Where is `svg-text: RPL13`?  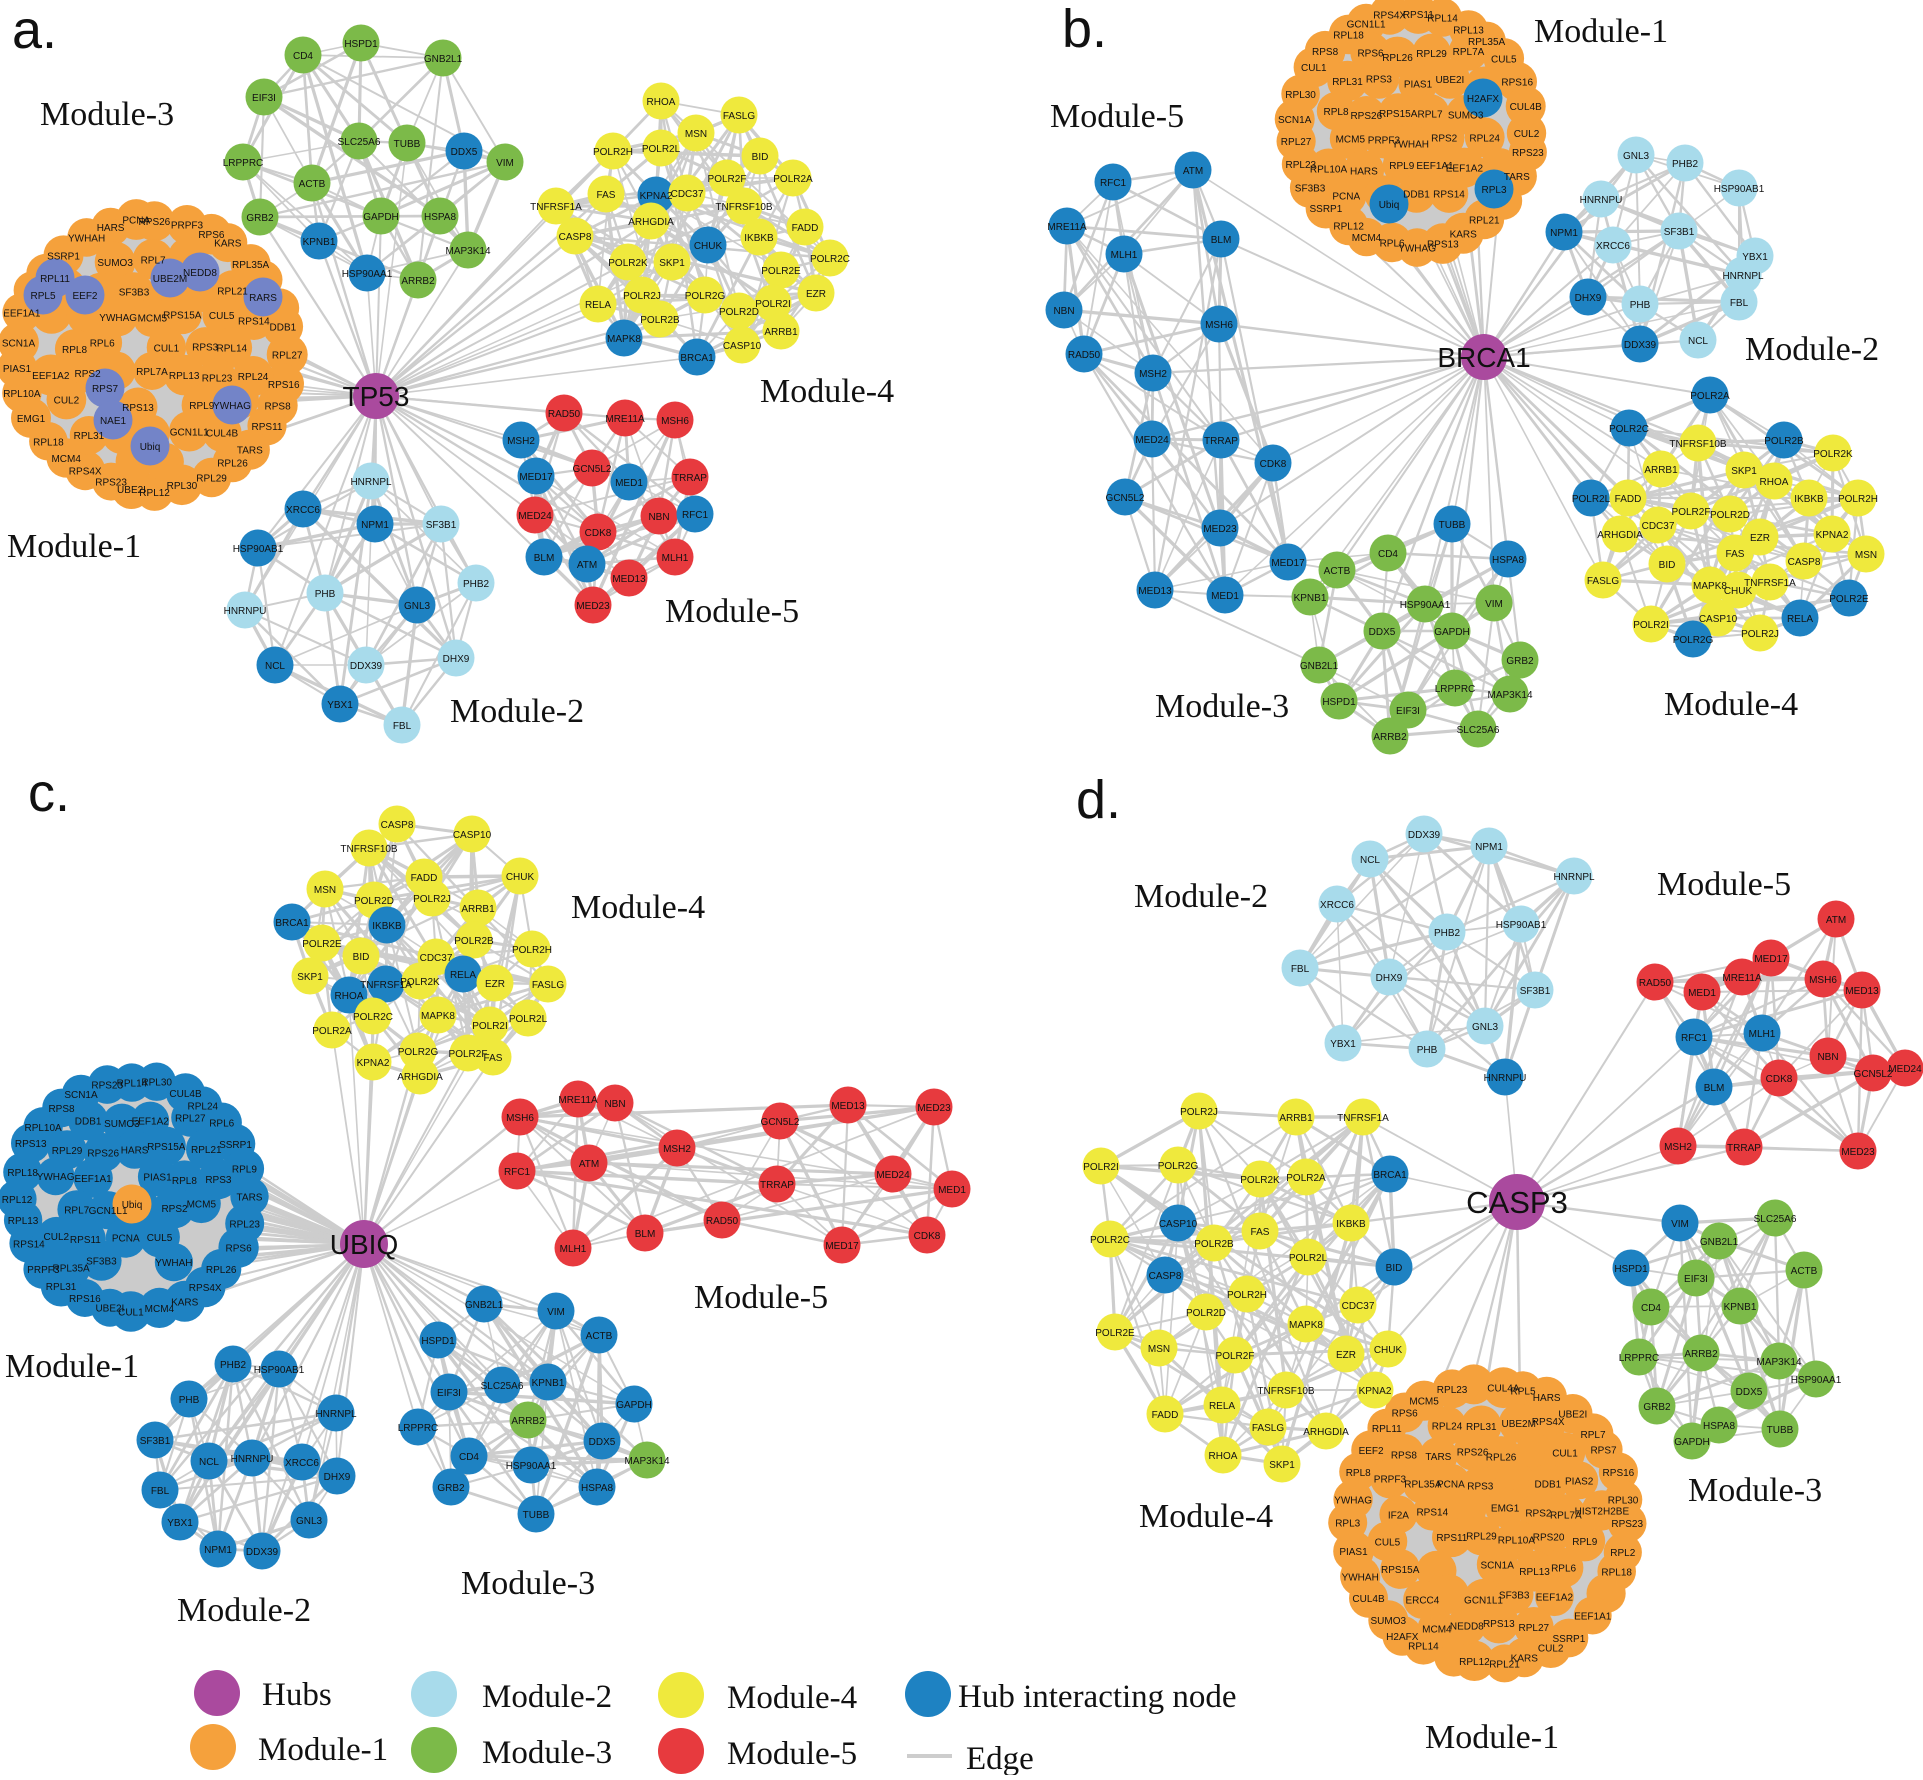 svg-text: RPL13 is located at coordinates (23, 1221).